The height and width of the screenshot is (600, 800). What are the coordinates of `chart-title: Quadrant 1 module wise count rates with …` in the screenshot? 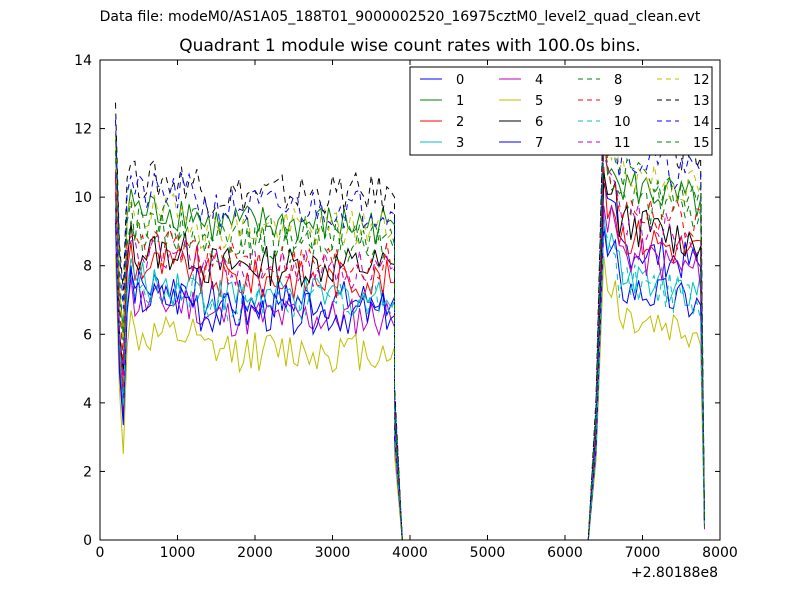 It's located at (410, 46).